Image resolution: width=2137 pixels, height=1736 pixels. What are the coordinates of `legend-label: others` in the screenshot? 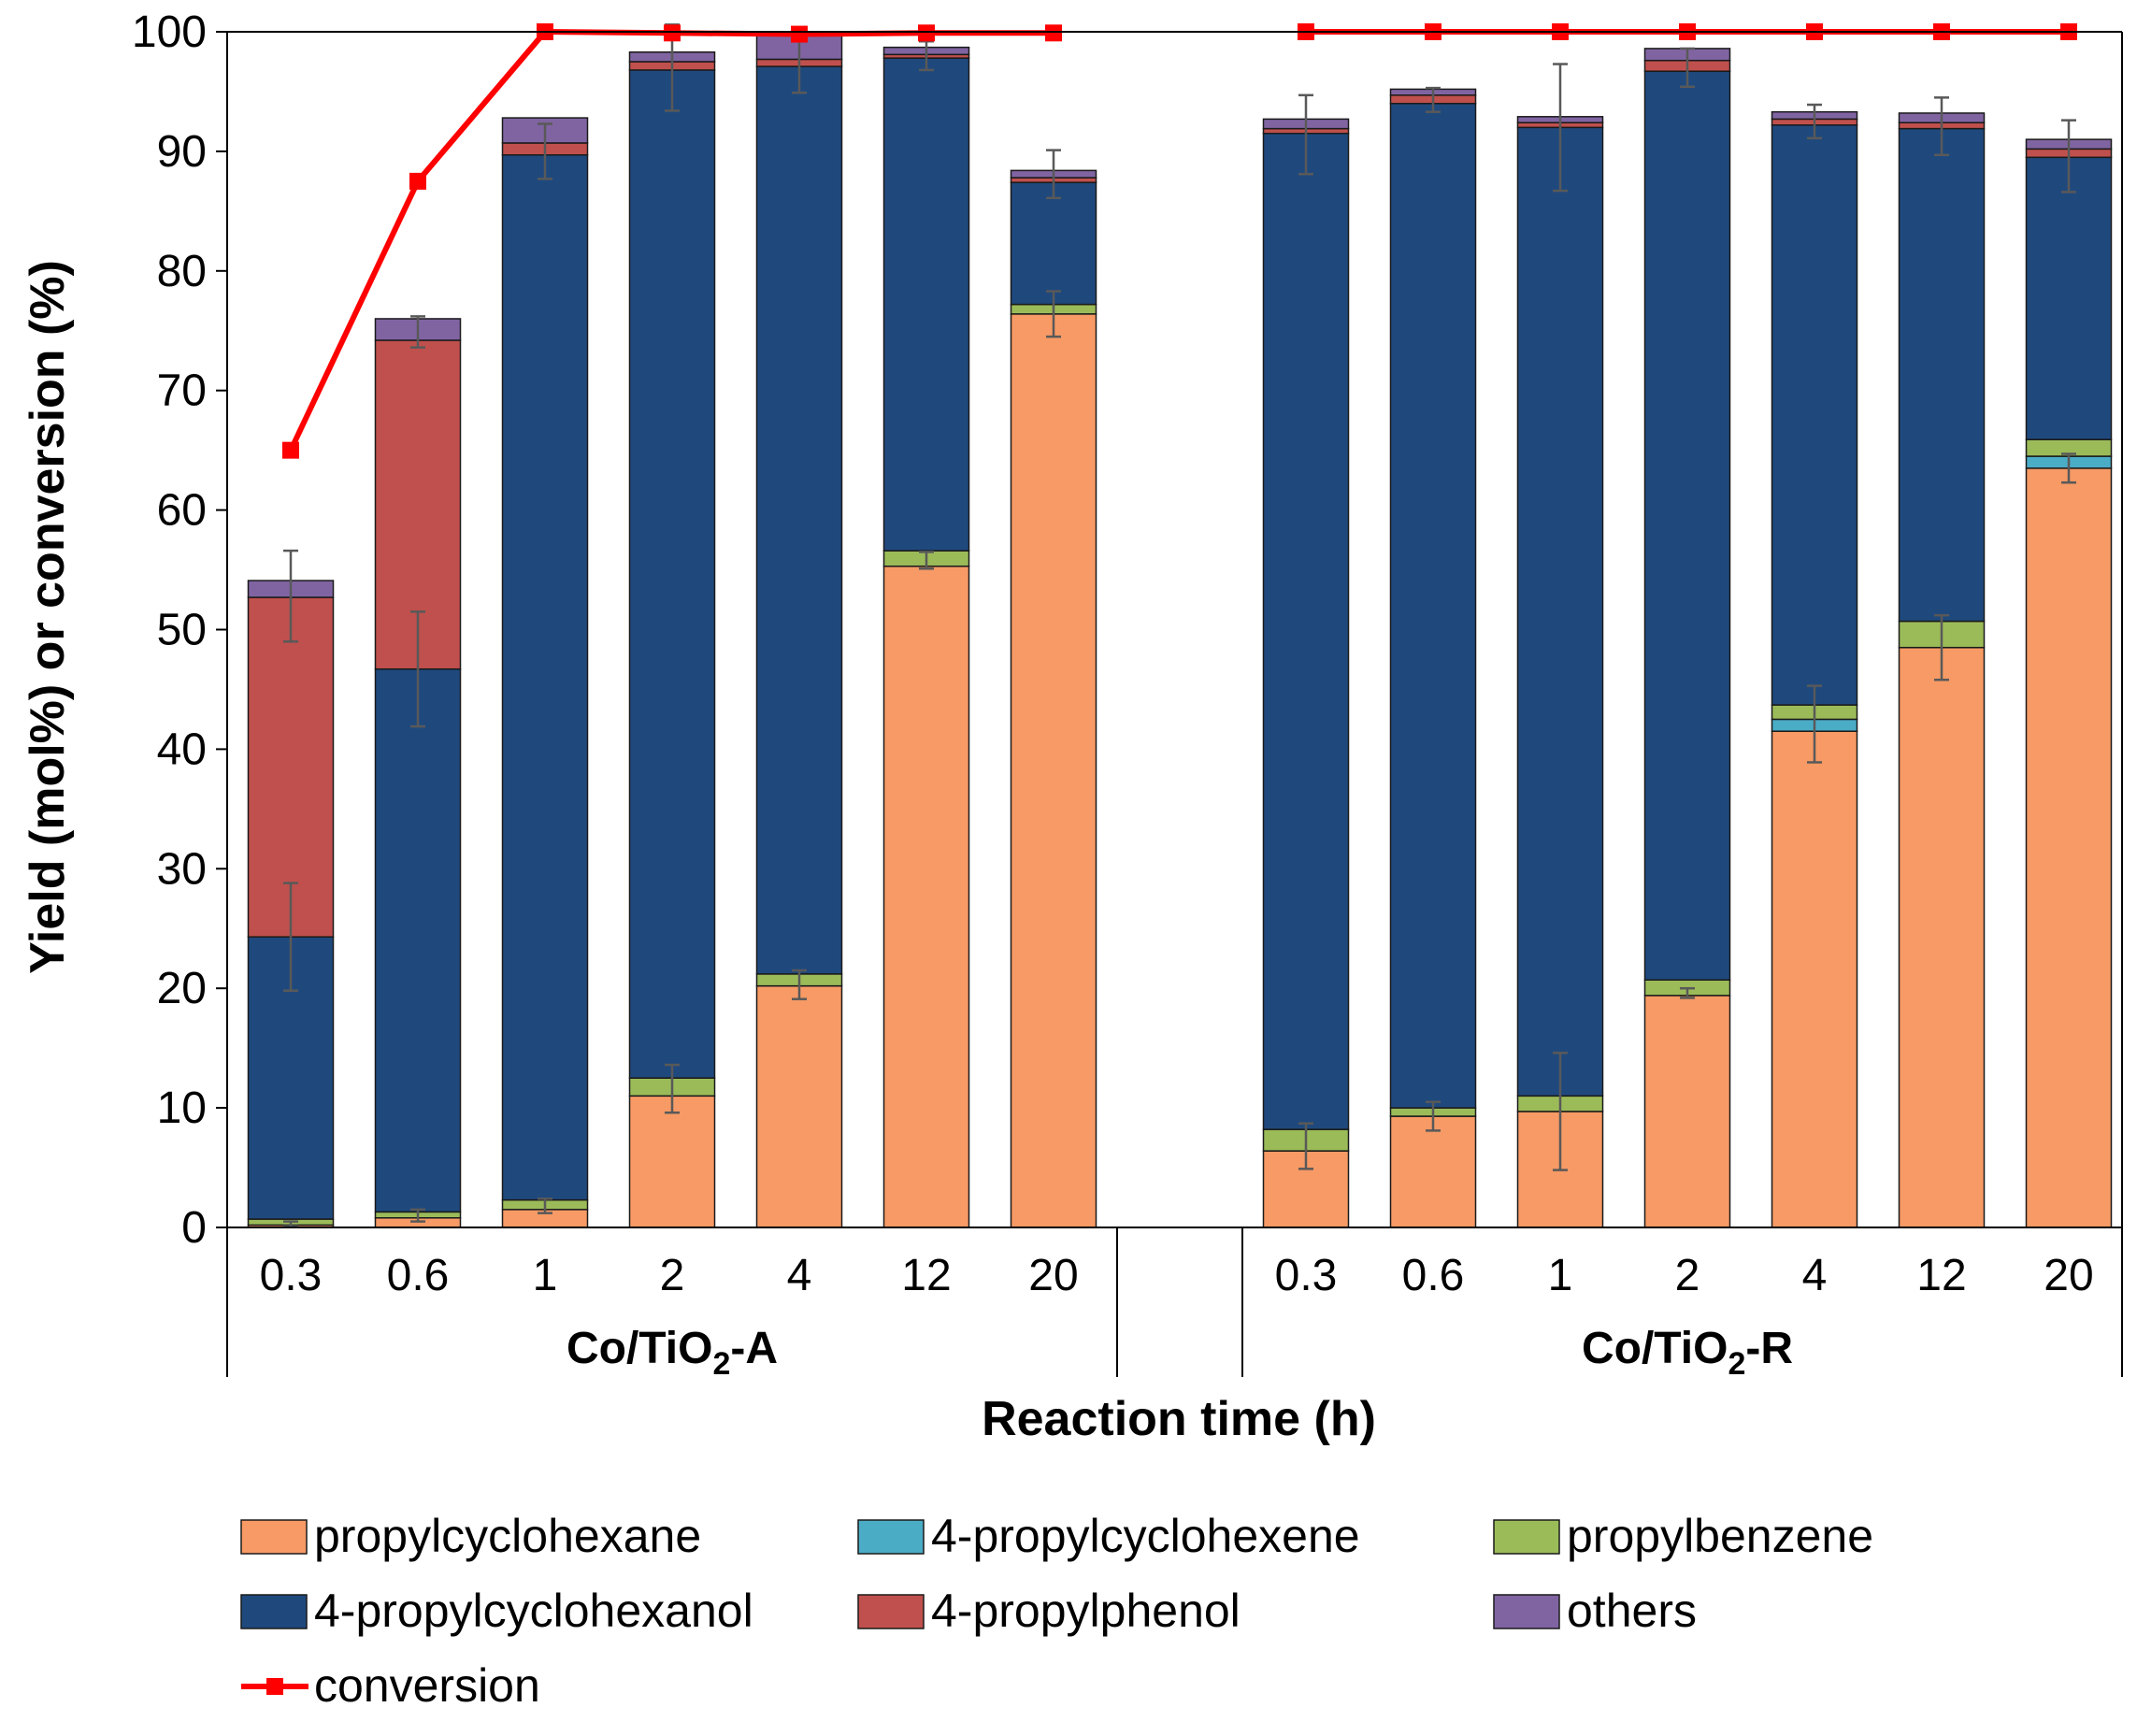 It's located at (1632, 1611).